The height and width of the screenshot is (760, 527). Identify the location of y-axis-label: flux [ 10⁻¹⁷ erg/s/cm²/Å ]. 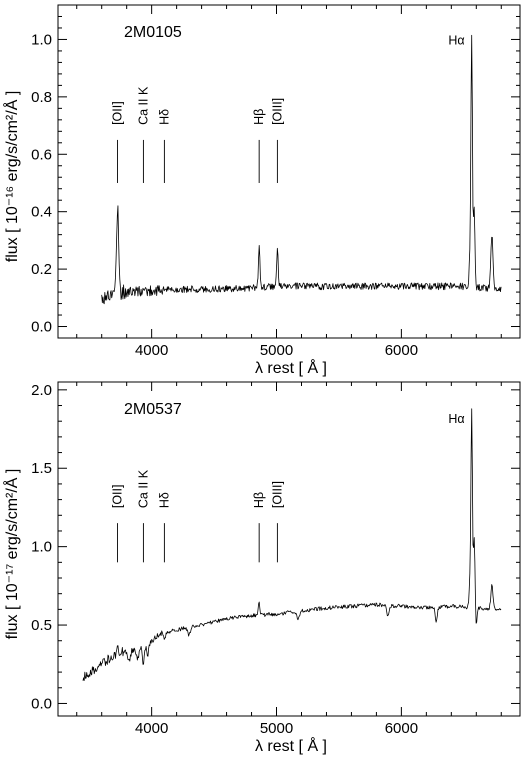
(11, 554).